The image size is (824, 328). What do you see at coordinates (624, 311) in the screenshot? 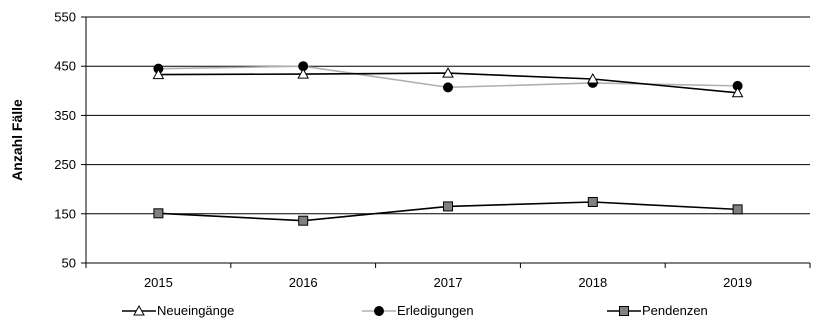
I see `legend-marker-pendenzen` at bounding box center [624, 311].